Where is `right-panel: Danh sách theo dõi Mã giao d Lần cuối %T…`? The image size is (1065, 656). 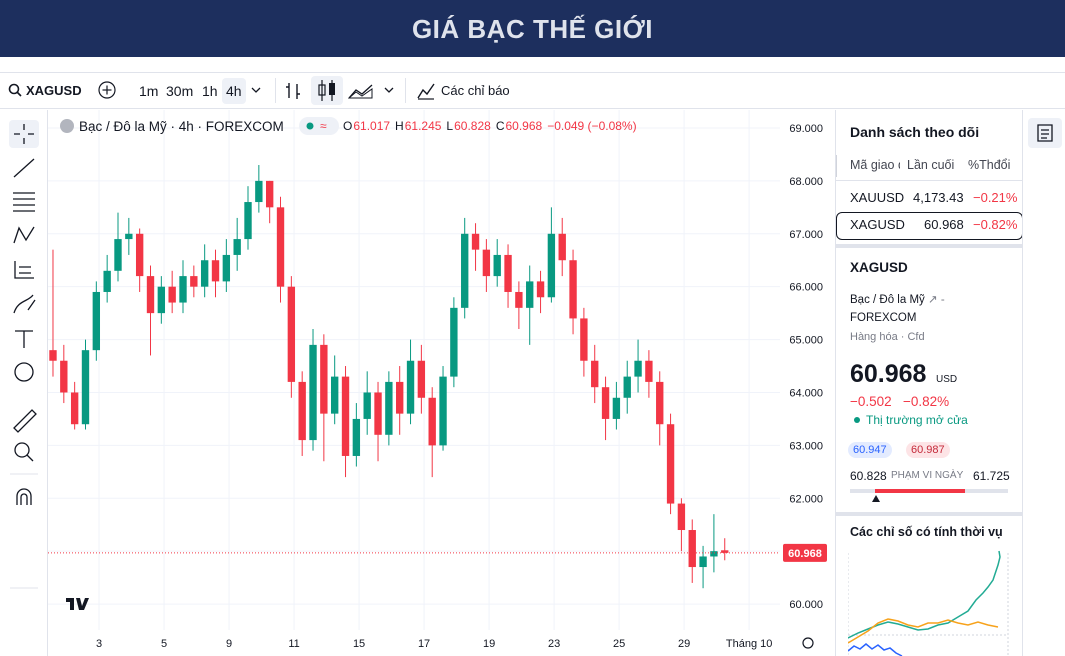 right-panel: Danh sách theo dõi Mã giao d Lần cuối %T… is located at coordinates (929, 383).